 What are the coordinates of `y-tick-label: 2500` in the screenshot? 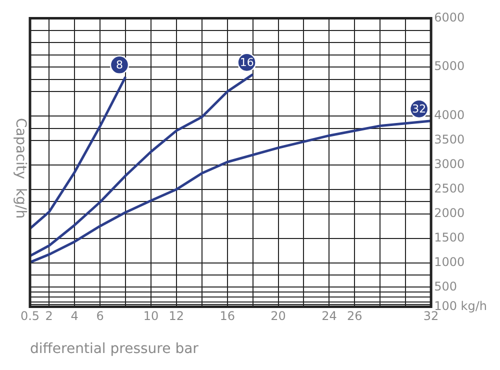 It's located at (449, 189).